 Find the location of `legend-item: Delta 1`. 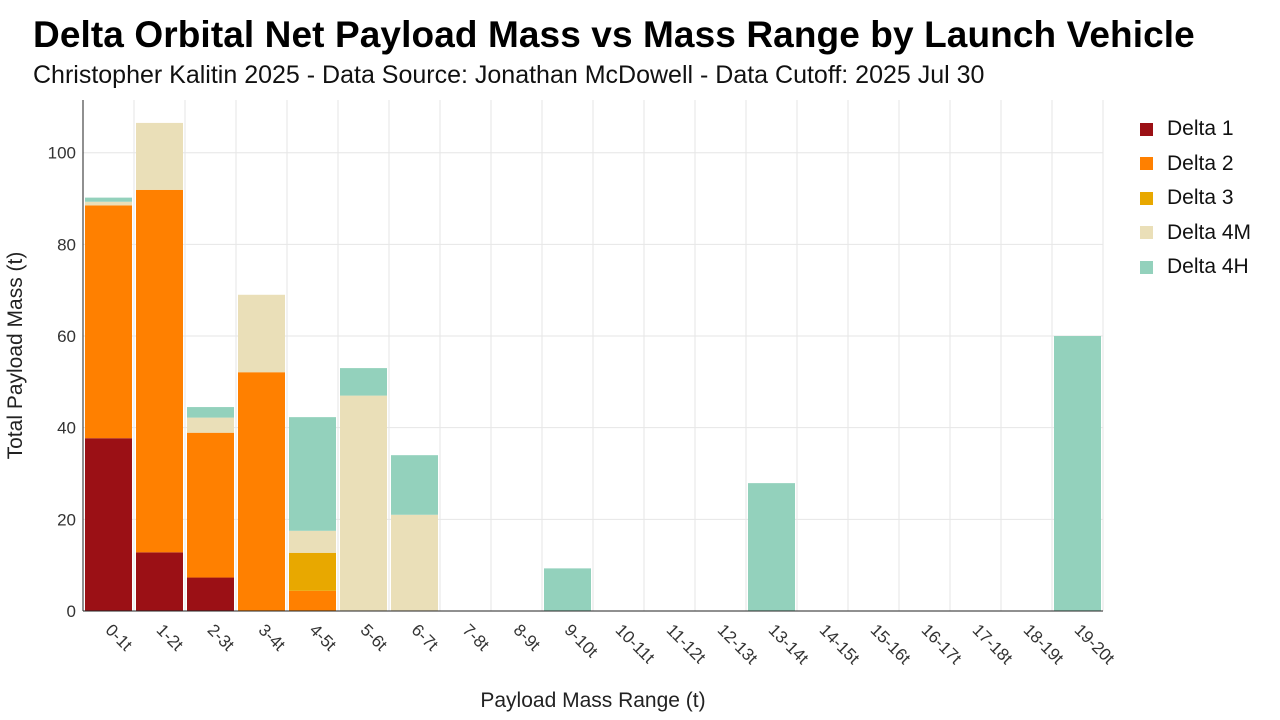

legend-item: Delta 1 is located at coordinates (1195, 129).